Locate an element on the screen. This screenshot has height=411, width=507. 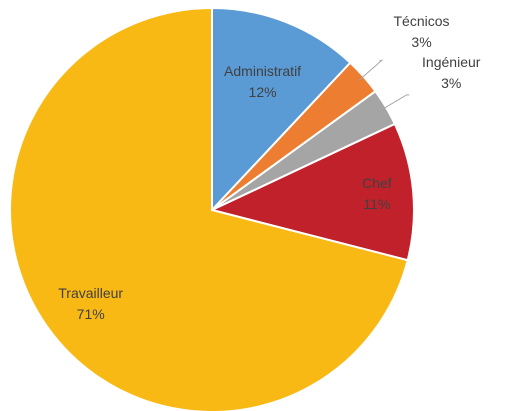
slice-label: Administratif is located at coordinates (262, 71).